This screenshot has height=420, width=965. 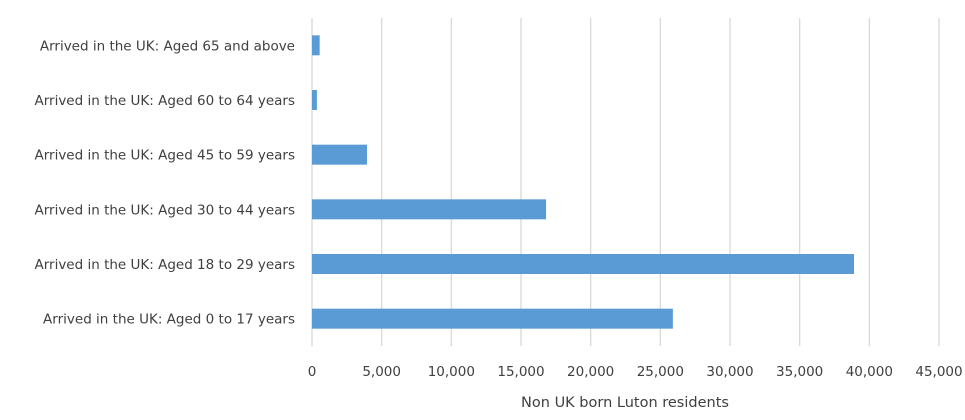 What do you see at coordinates (869, 372) in the screenshot?
I see `x-tick-label: 40,000` at bounding box center [869, 372].